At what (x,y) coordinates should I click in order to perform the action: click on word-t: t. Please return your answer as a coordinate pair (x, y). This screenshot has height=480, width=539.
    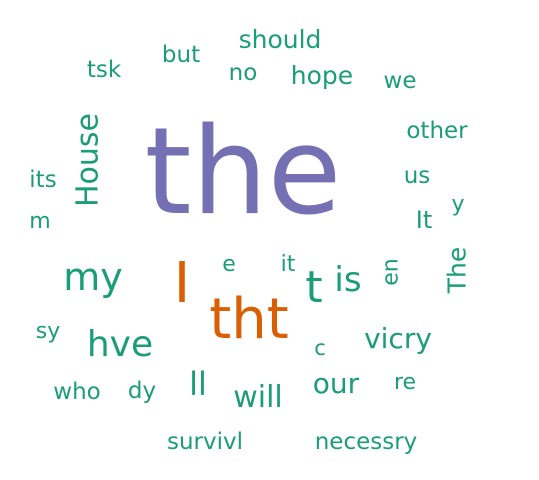
    Looking at the image, I should click on (313, 287).